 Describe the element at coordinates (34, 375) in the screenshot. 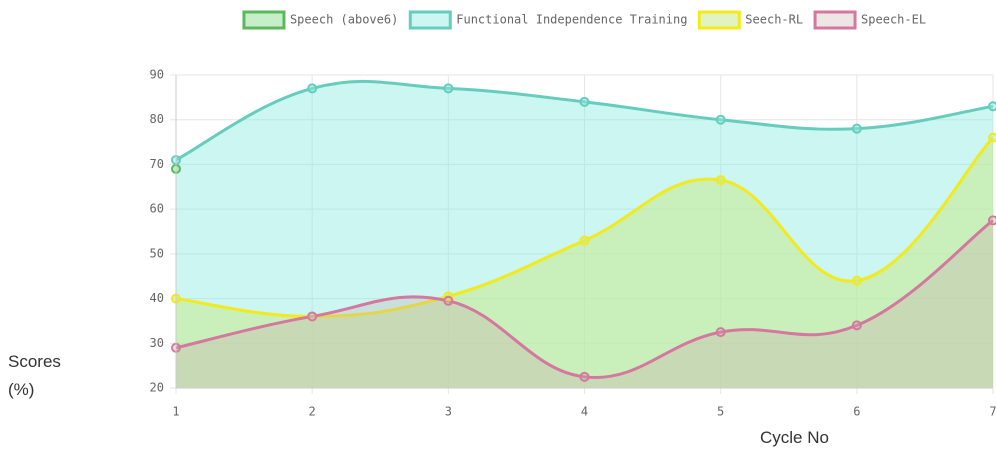

I see `y-axis-label: Scores (%)` at that location.